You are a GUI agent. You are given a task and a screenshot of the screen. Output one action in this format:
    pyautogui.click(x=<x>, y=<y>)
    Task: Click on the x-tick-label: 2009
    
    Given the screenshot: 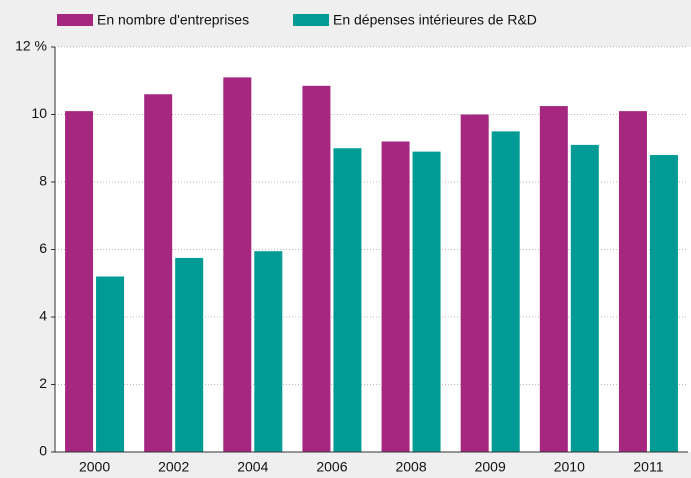 What is the action you would take?
    pyautogui.click(x=490, y=467)
    